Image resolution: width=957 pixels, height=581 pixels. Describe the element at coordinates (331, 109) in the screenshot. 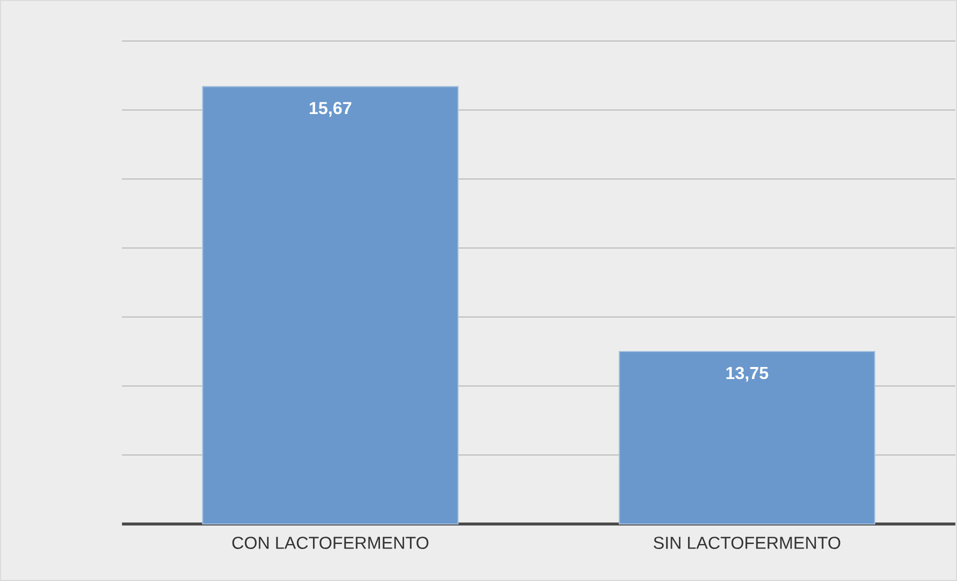

I see `data-label: 15,67` at that location.